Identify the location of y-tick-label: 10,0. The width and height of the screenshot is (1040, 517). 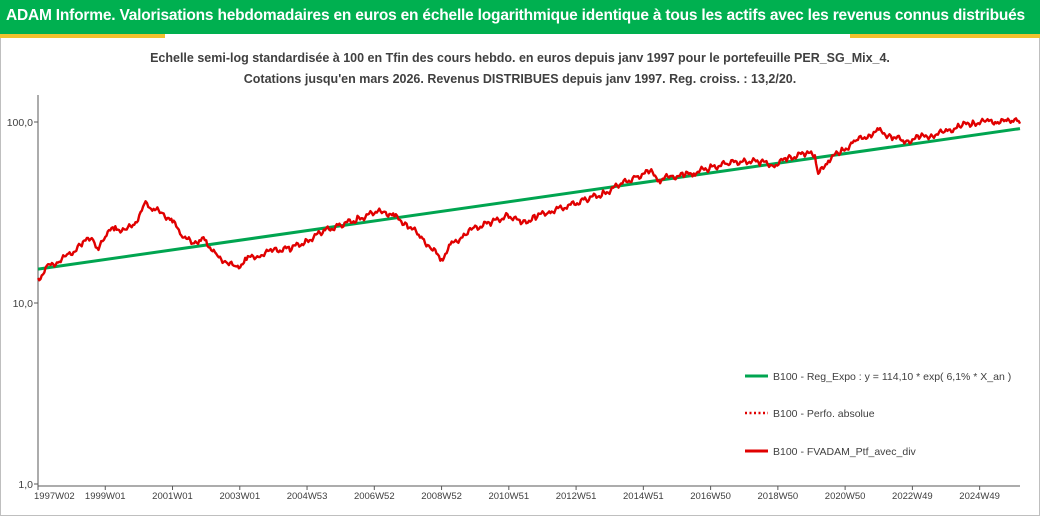
(23, 304).